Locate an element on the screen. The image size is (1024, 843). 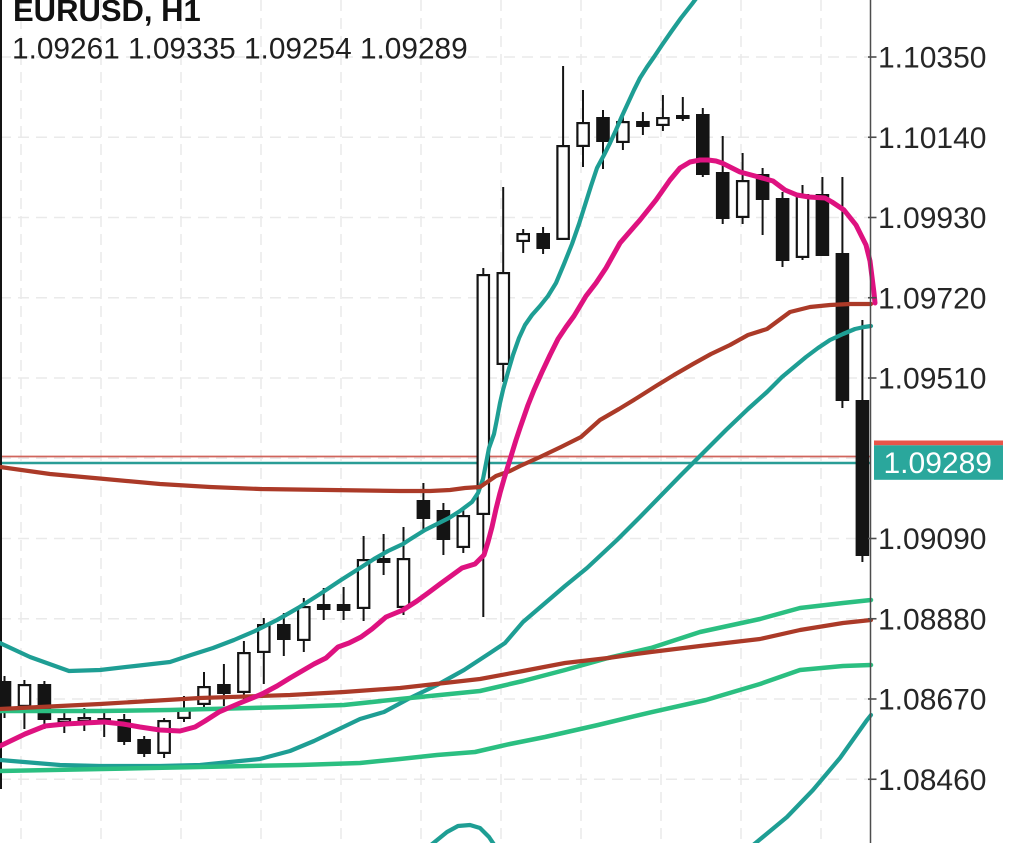
svg-text: 1.09090 is located at coordinates (932, 539).